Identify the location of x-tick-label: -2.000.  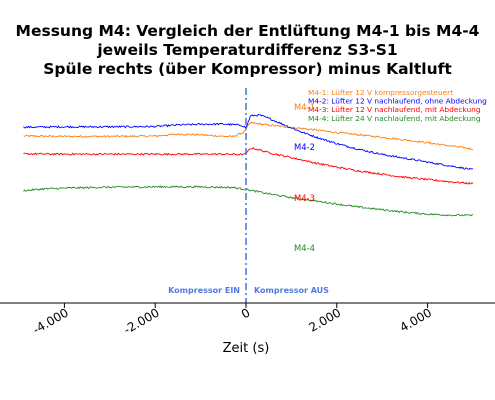
(141, 320).